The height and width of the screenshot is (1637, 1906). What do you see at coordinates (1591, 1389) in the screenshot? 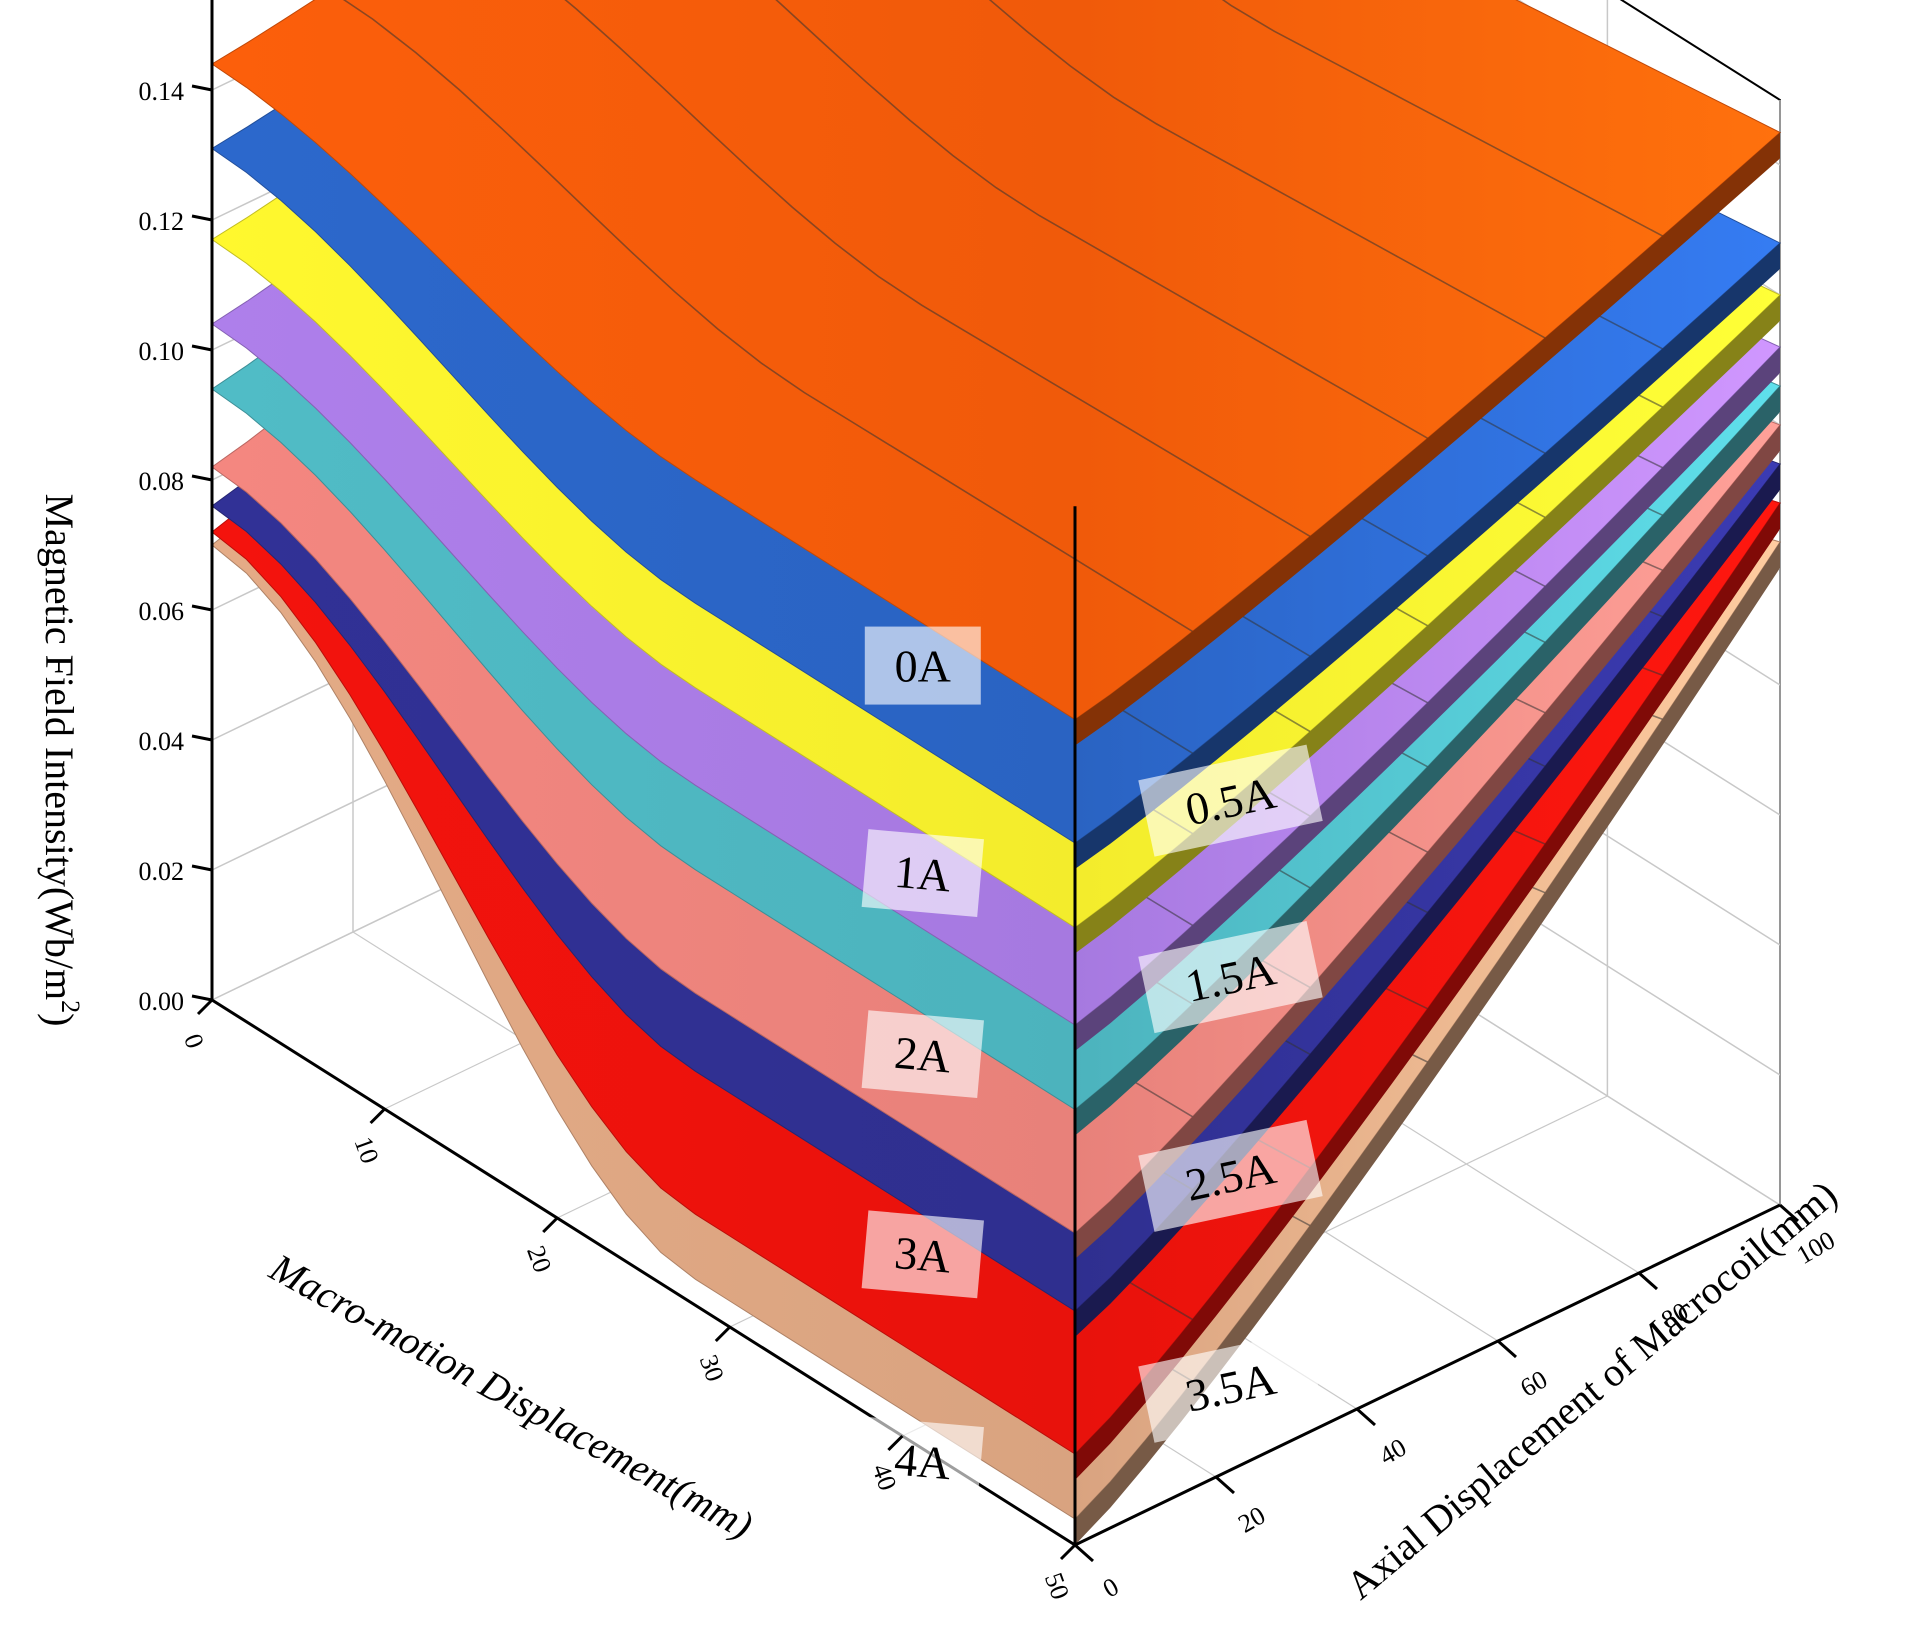
I see `y-axis-title: Axial Displacement of Macrocoil(mm)` at bounding box center [1591, 1389].